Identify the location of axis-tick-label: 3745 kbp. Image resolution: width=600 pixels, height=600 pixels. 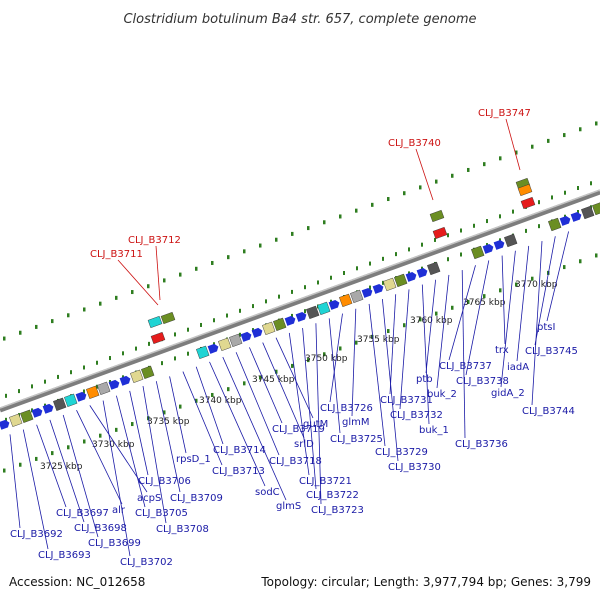
(273, 380).